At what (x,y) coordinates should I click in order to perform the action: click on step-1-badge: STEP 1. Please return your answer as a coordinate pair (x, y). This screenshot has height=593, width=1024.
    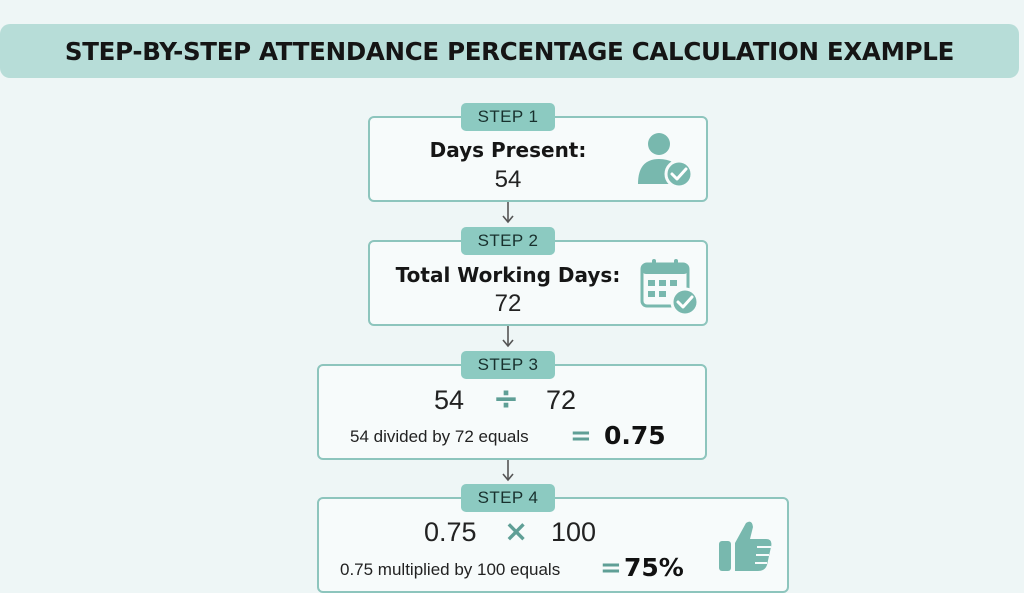
    Looking at the image, I should click on (508, 117).